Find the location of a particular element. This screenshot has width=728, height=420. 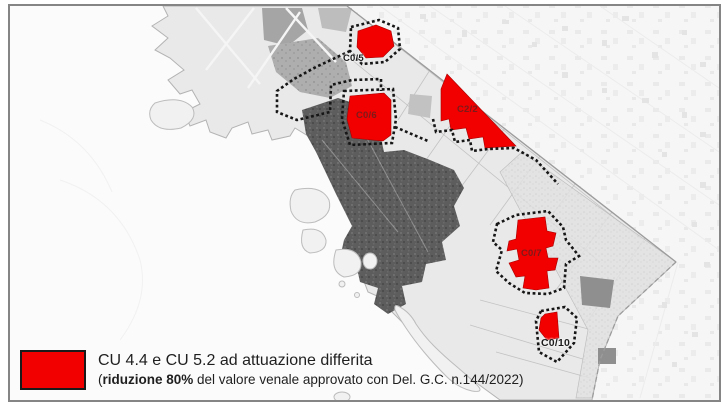

legend-subtitle-open: ( is located at coordinates (100, 379).